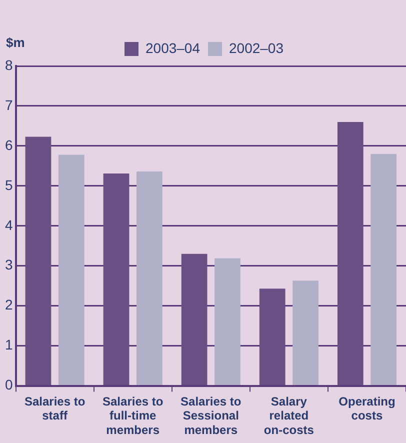 This screenshot has width=406, height=443. Describe the element at coordinates (55, 415) in the screenshot. I see `category-label: staff` at that location.